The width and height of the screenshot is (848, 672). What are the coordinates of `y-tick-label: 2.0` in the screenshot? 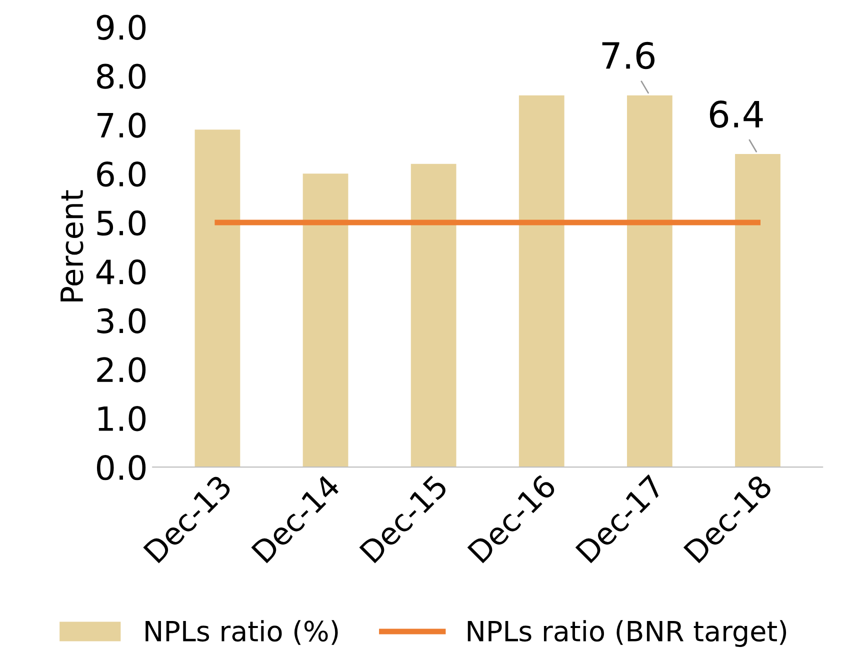 It's located at (121, 369).